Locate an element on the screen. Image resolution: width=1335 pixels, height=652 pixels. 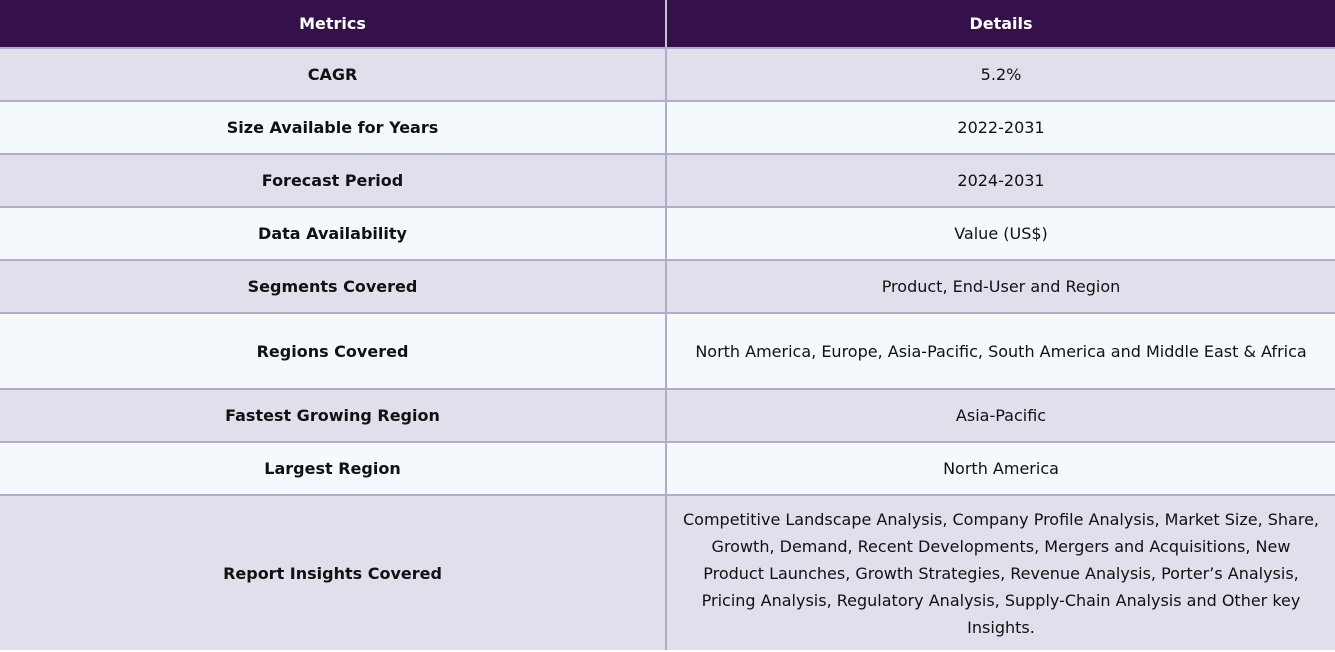
metric-cell: Largest Region is located at coordinates (333, 469).